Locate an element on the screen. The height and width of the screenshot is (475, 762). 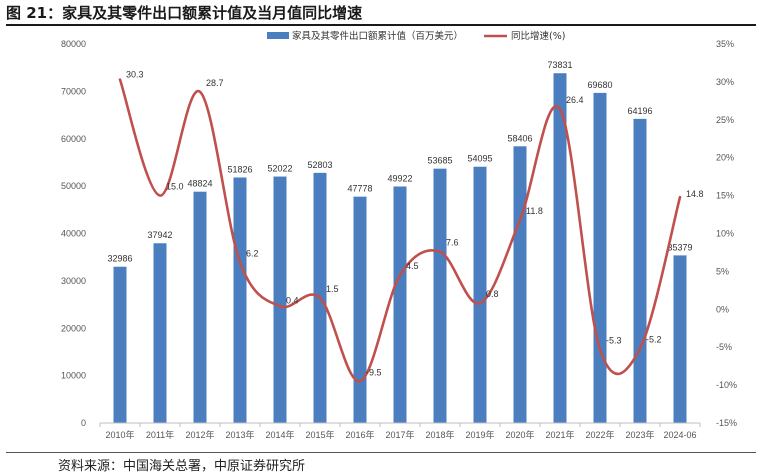
bar-value-label: 73831 is located at coordinates (559, 65).